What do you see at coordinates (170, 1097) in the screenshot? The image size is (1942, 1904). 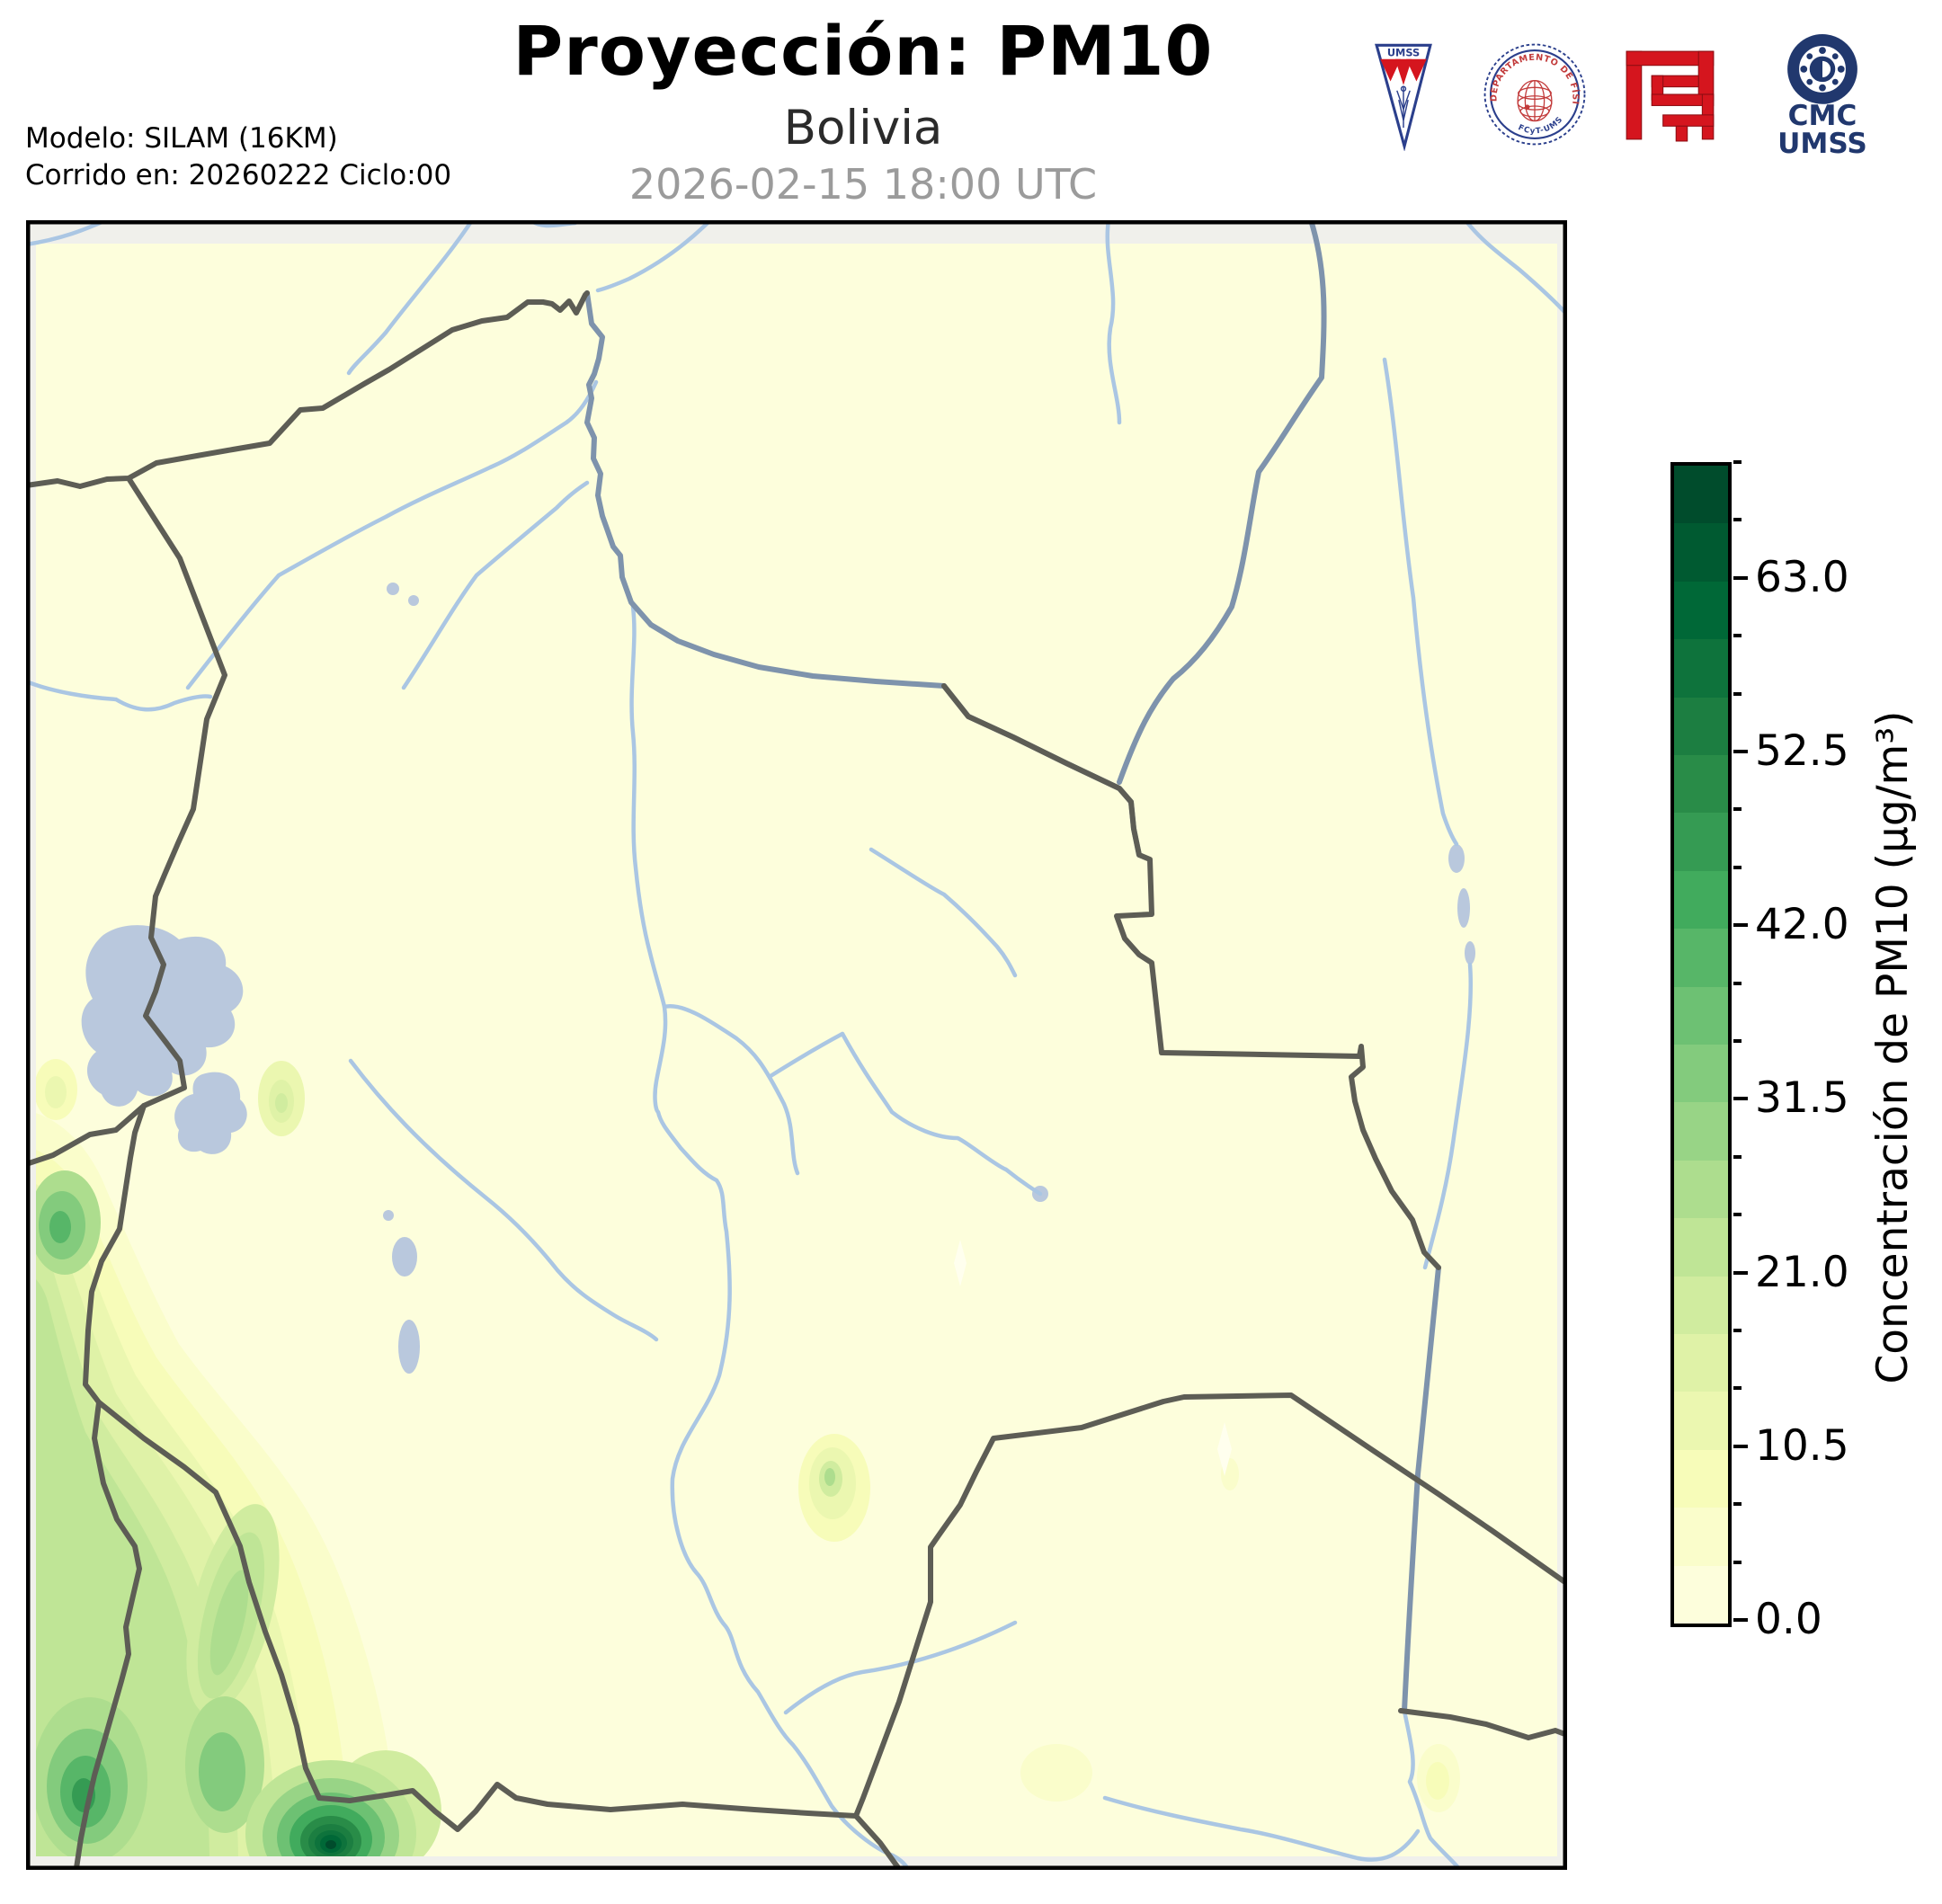 I see `pm10-plume-altiplano` at bounding box center [170, 1097].